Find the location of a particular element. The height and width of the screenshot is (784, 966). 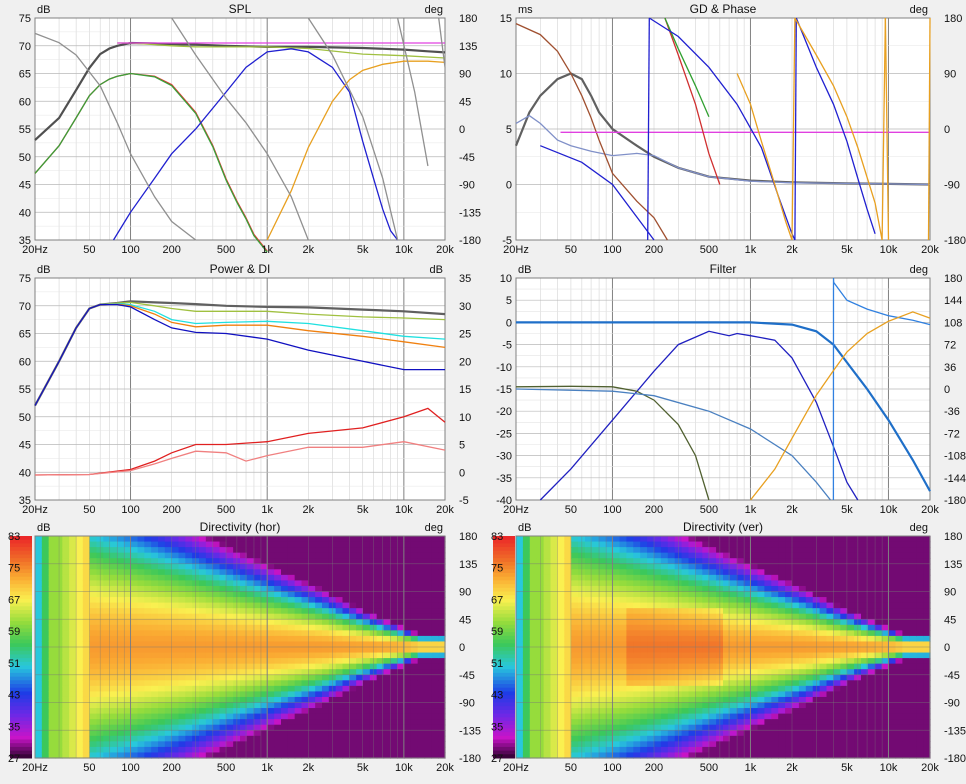

y2-tick-label: 10 is located at coordinates (465, 418).